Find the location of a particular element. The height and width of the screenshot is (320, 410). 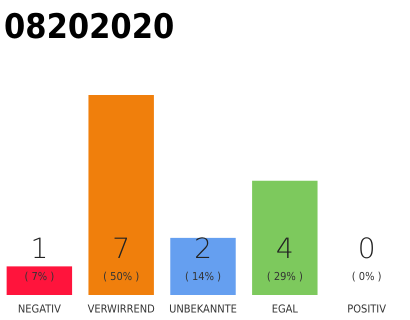

data-label: 1 is located at coordinates (39, 248).